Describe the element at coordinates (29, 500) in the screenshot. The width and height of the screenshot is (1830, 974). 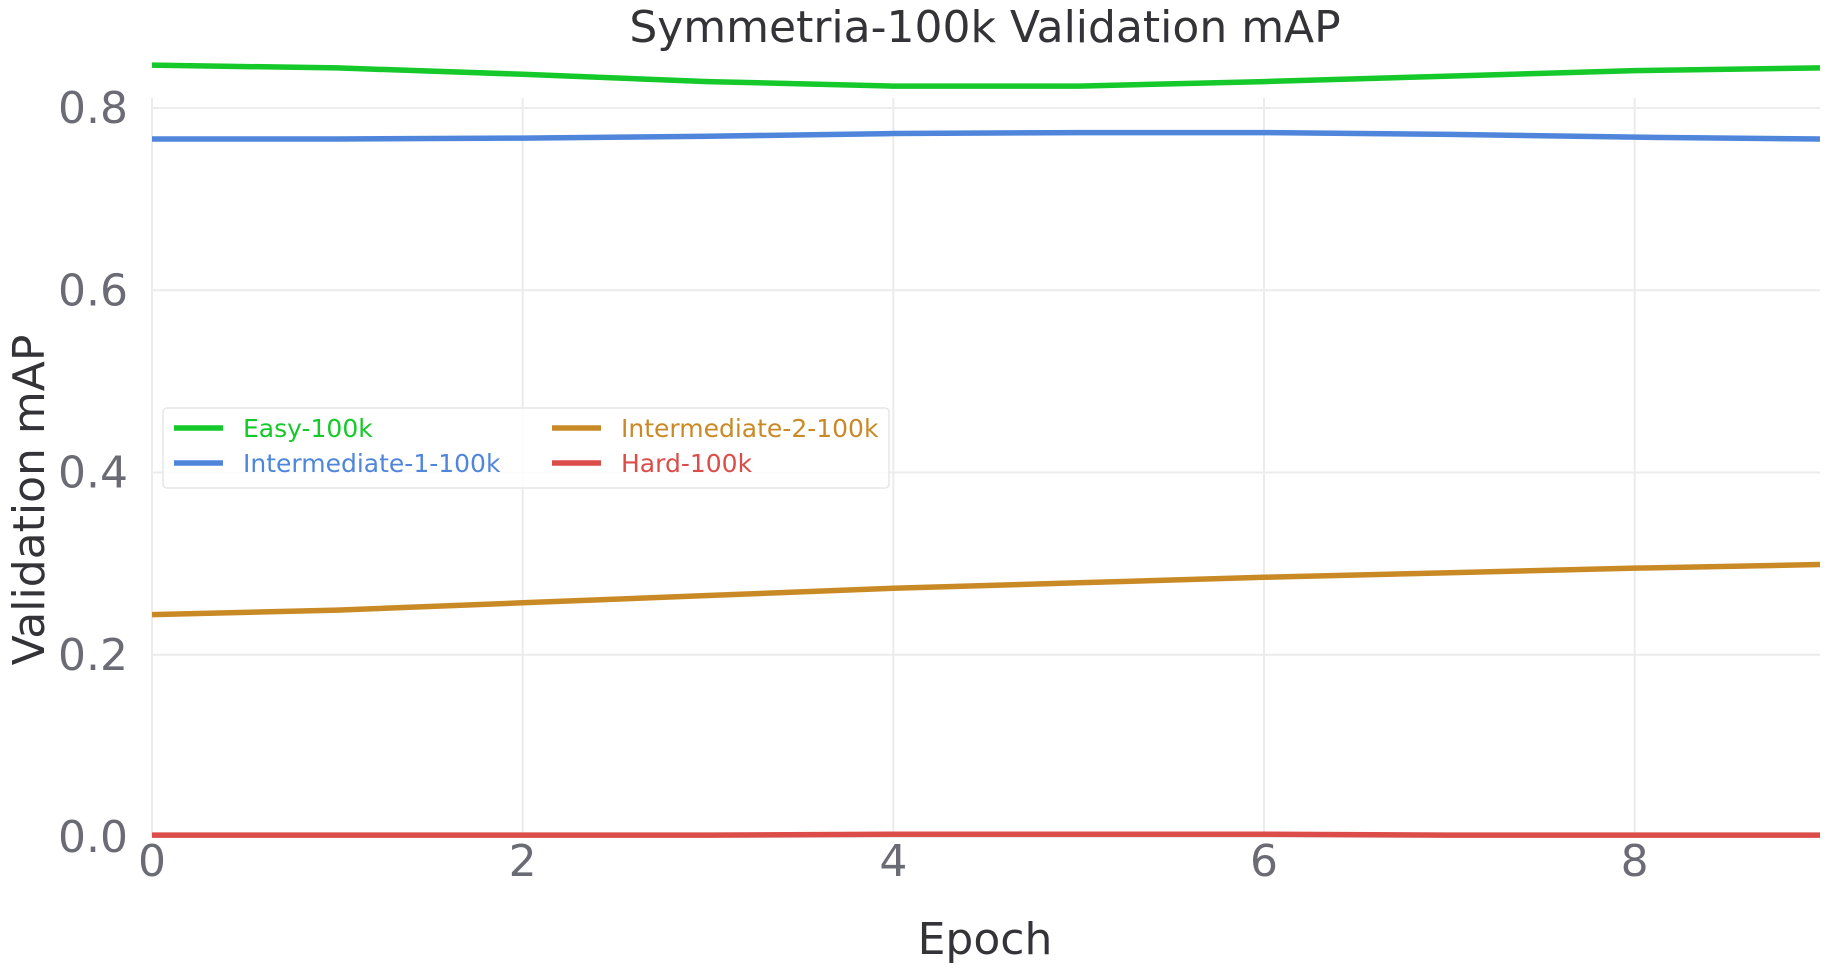
I see `y-axis-label: Validation mAP` at that location.